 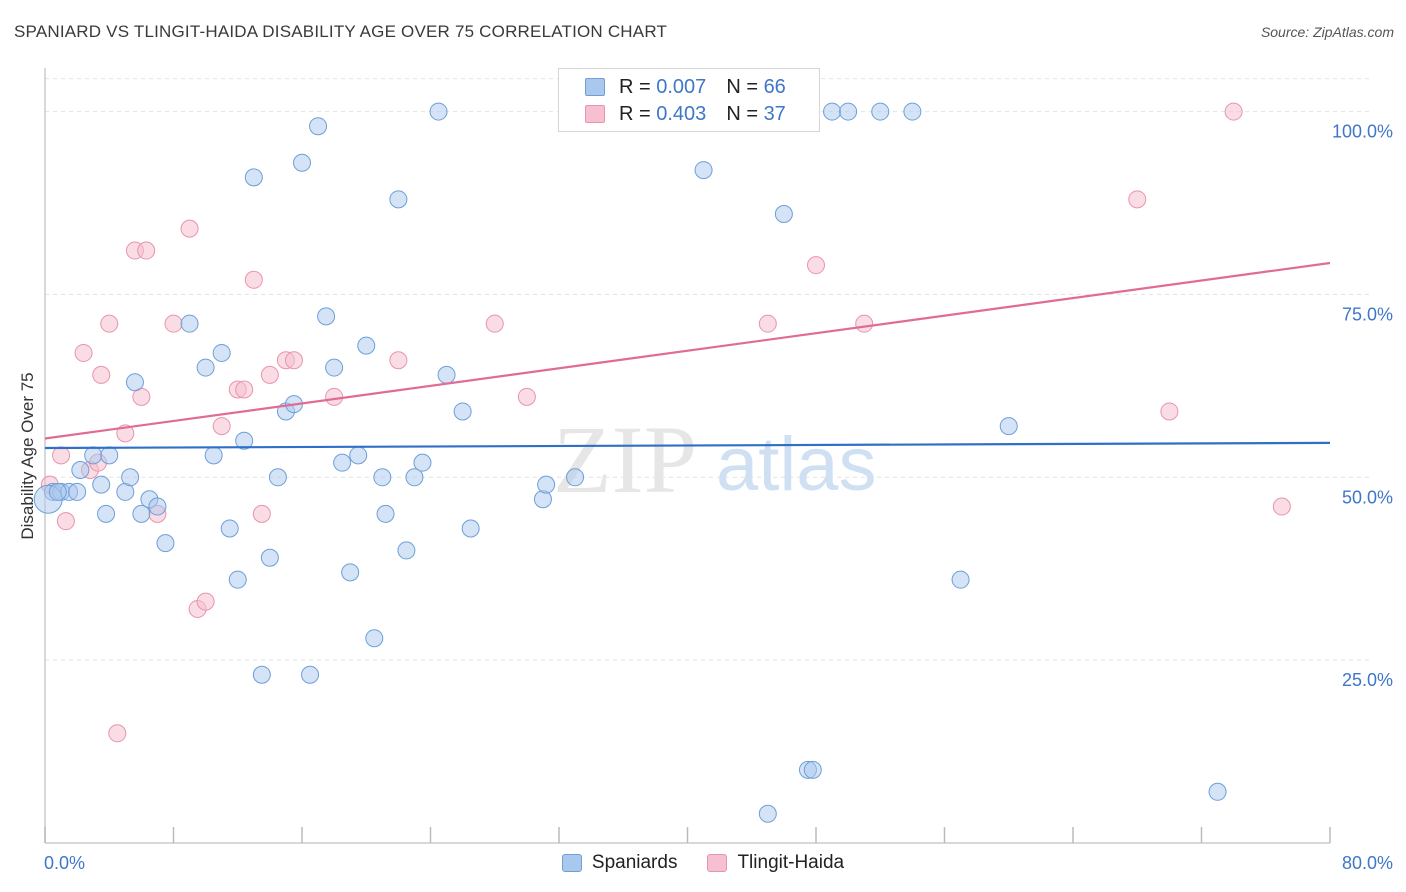 I want to click on bottom-legend-tlingit-label: Tlingit-Haida, so click(x=791, y=862).